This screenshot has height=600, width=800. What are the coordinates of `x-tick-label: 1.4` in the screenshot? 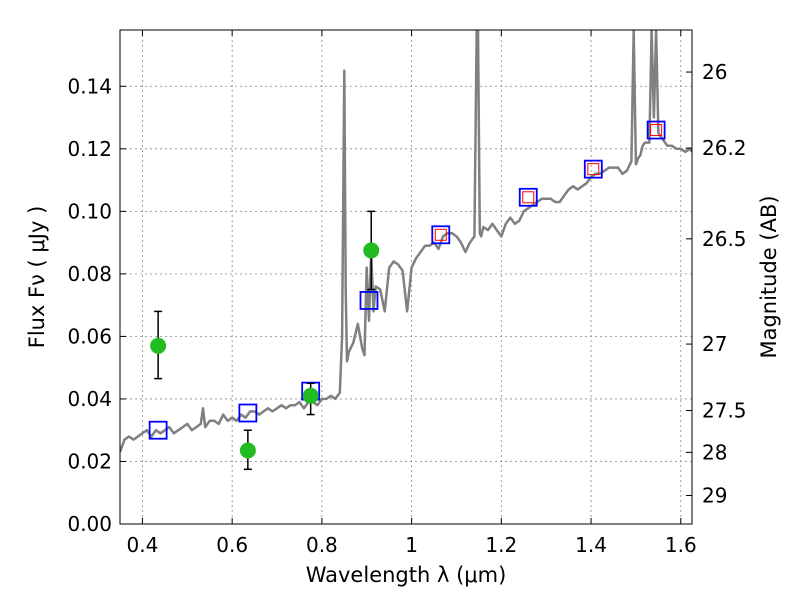 It's located at (591, 545).